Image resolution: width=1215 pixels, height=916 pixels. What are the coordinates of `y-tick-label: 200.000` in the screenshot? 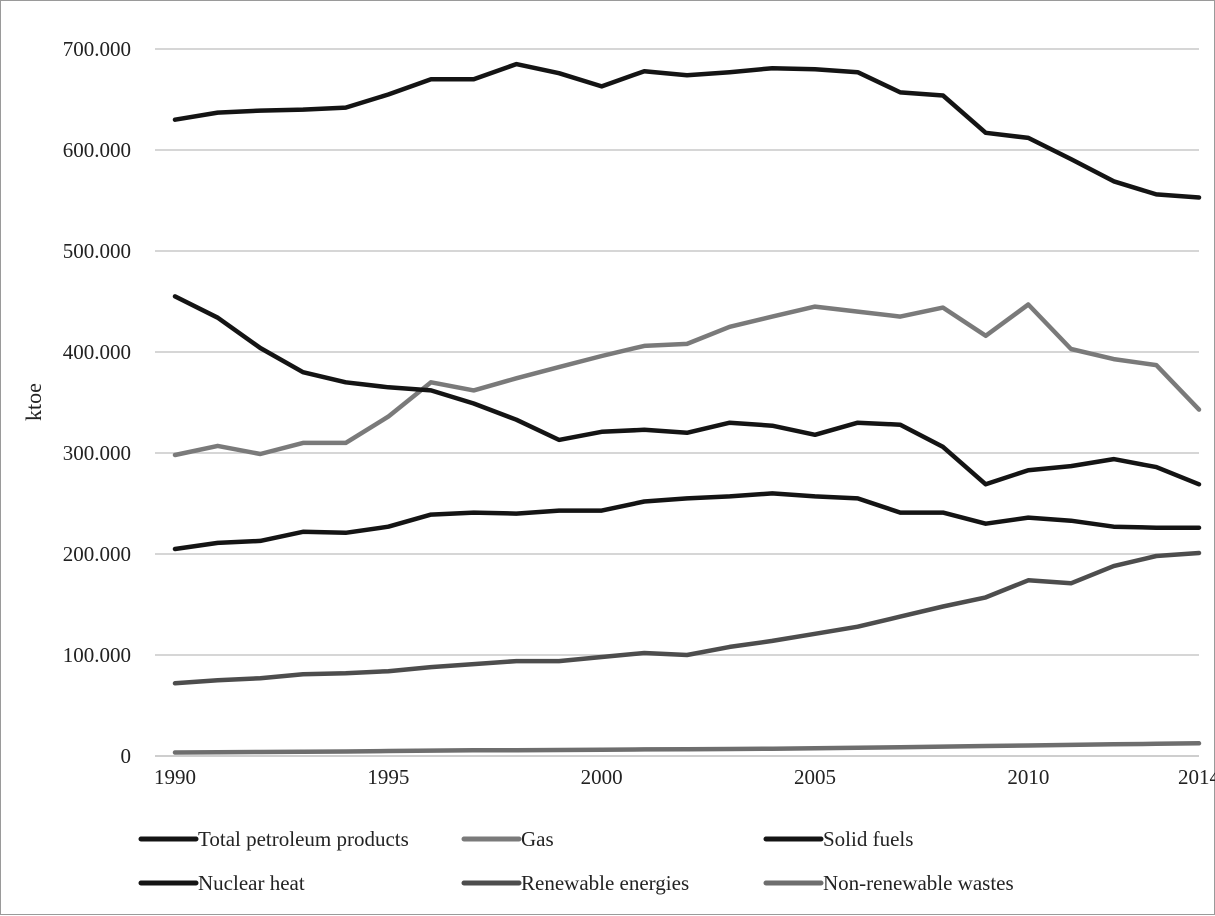 It's located at (97, 554).